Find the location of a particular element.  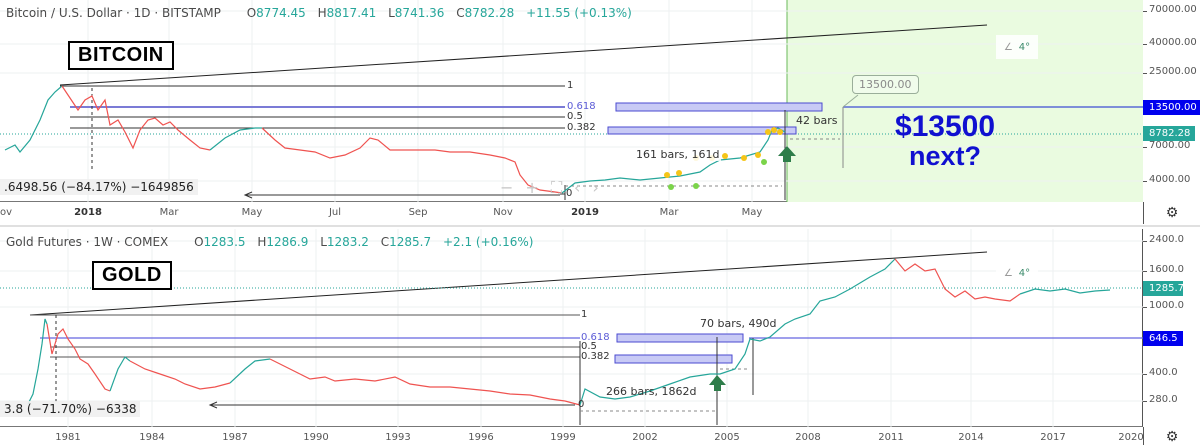

y-tick-label: 2400.0 is located at coordinates (1166, 239).